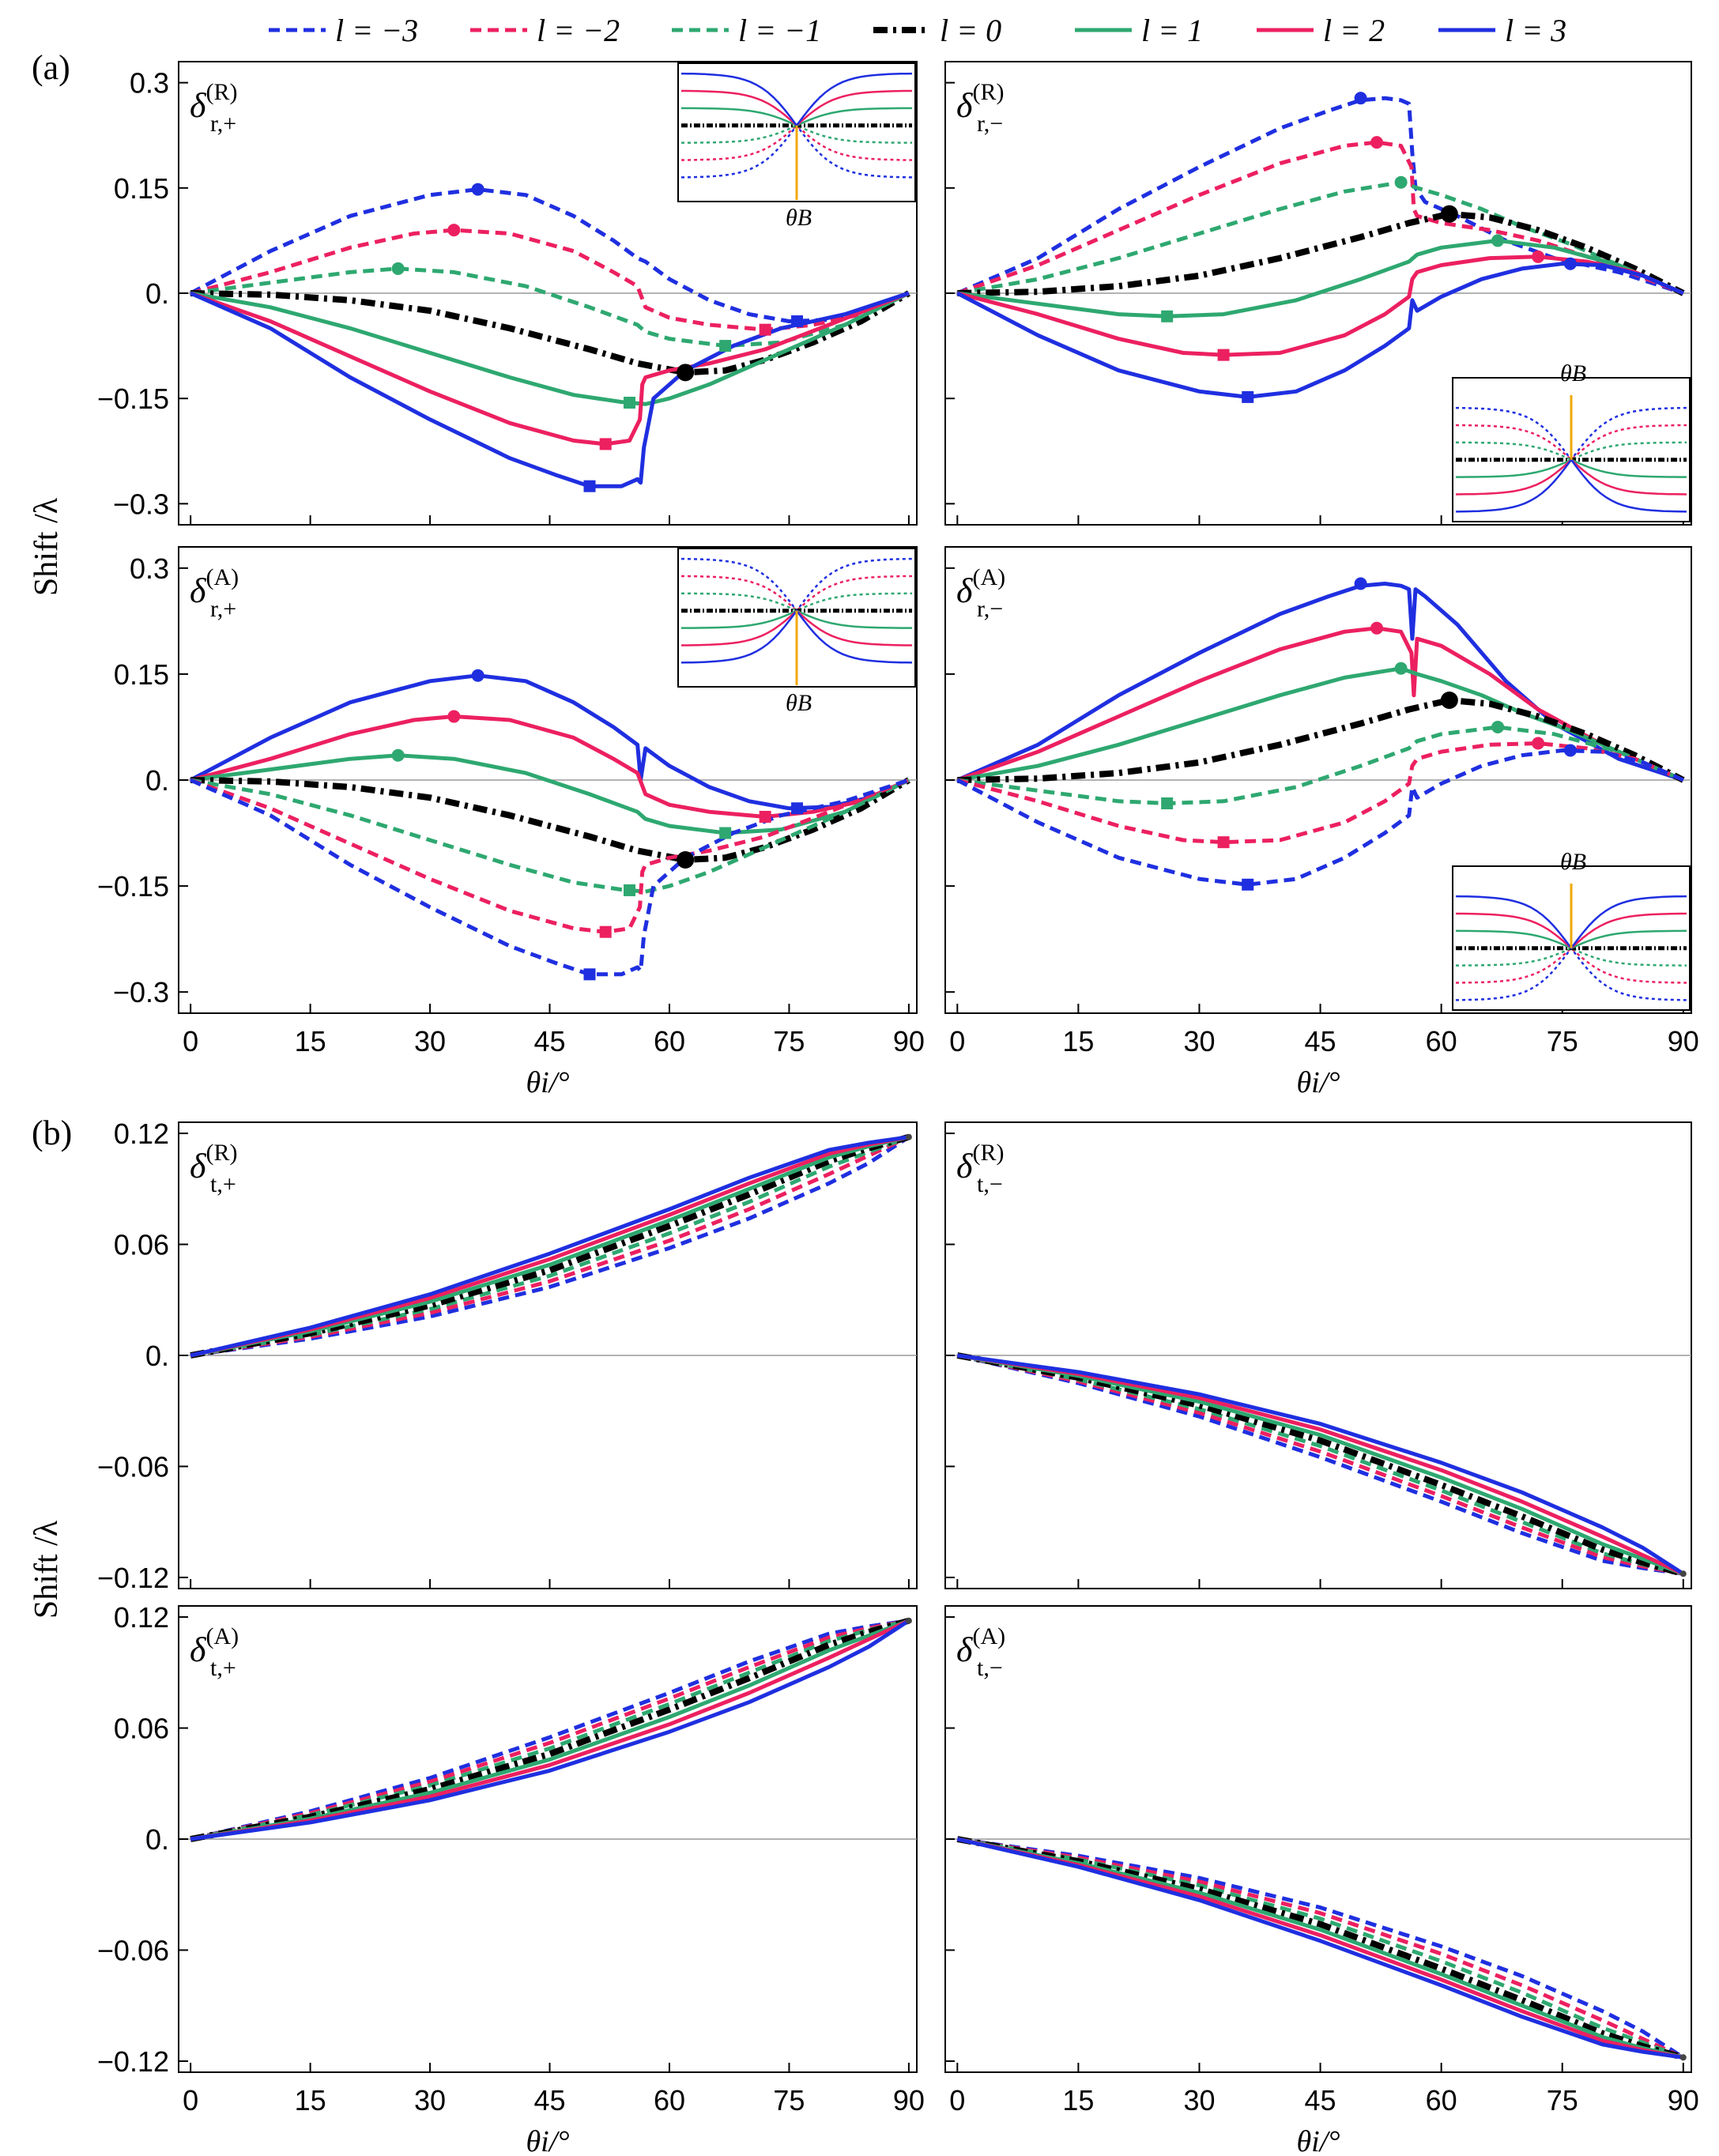  What do you see at coordinates (1320, 1041) in the screenshot?
I see `x-tick-label: 45` at bounding box center [1320, 1041].